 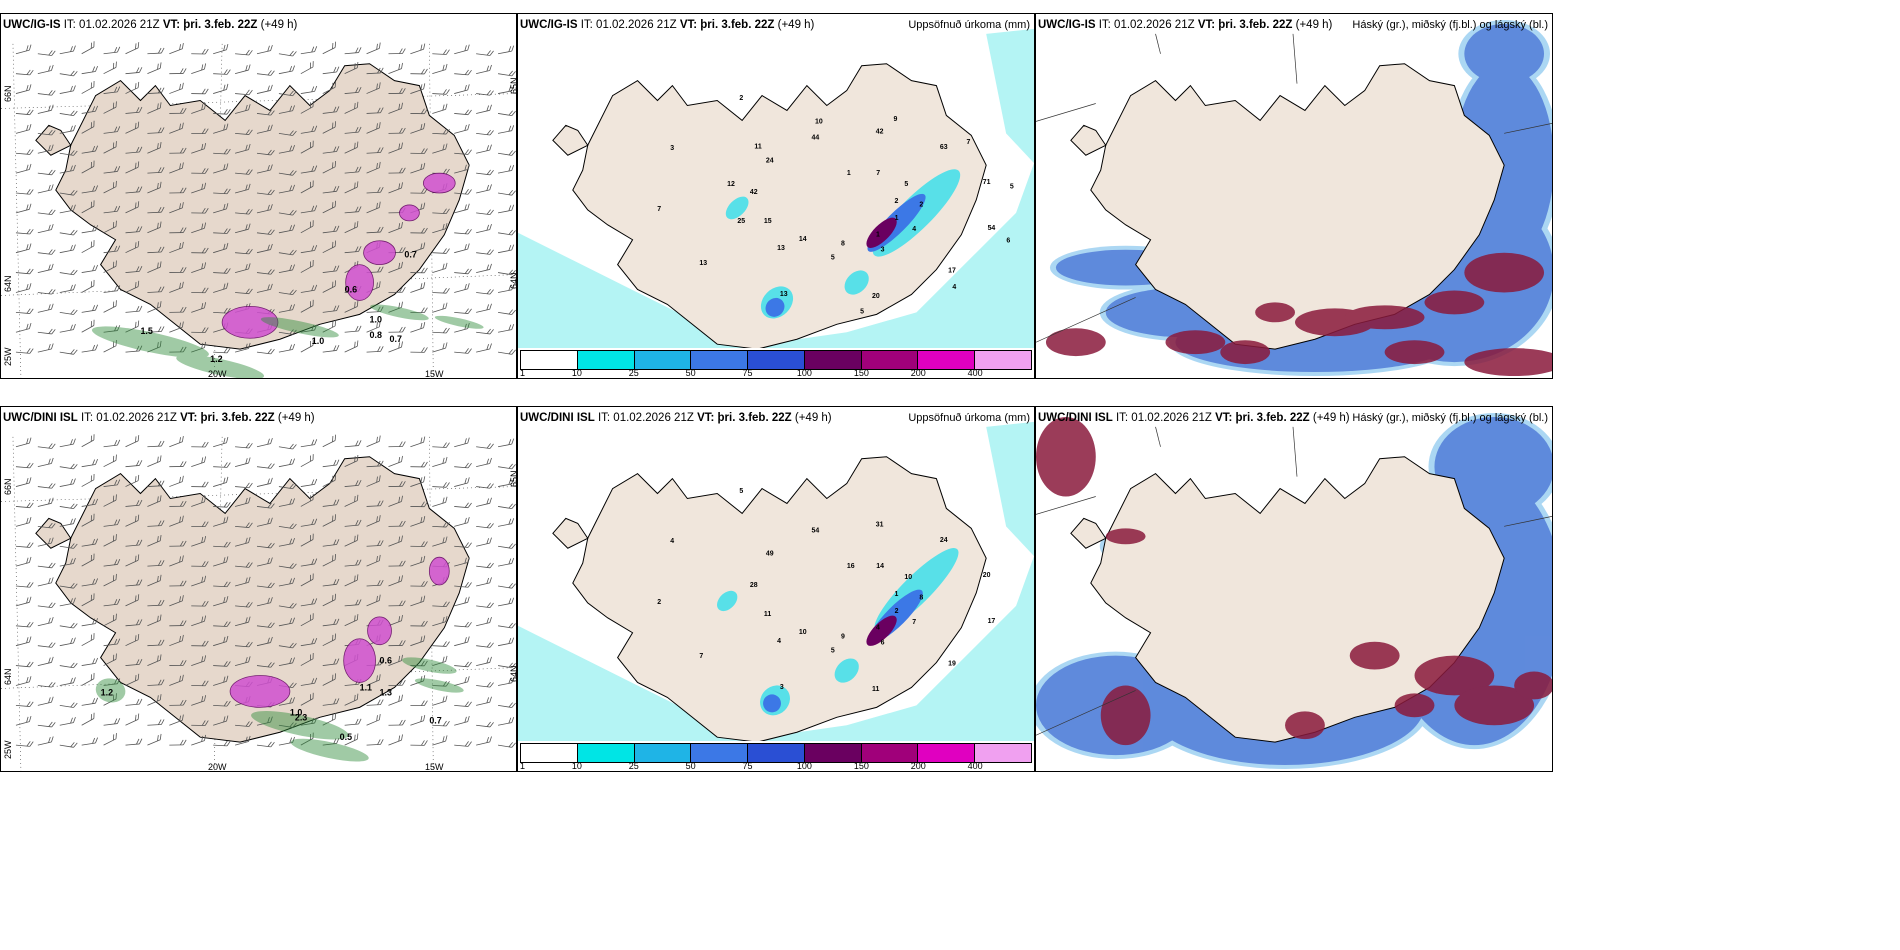 I want to click on station-value: 31, so click(x=880, y=524).